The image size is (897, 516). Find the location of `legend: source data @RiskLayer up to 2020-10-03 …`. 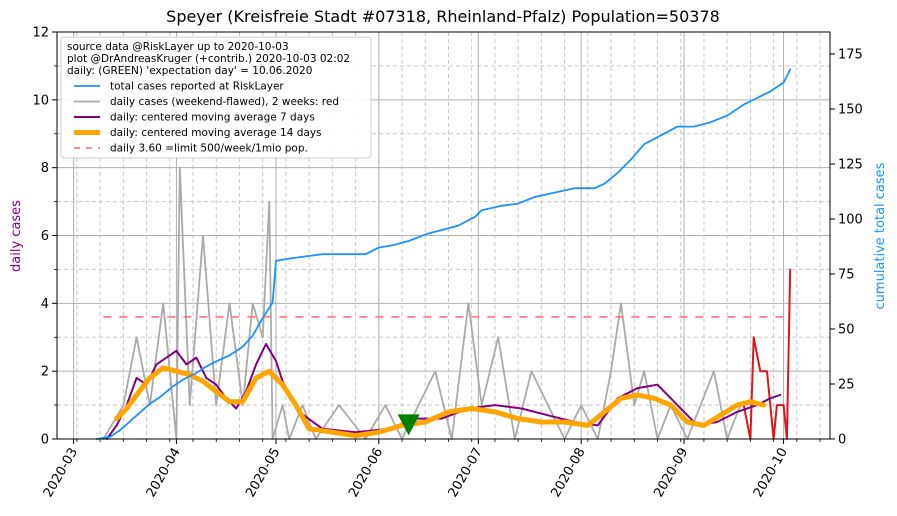

legend: source data @RiskLayer up to 2020-10-03 … is located at coordinates (216, 97).